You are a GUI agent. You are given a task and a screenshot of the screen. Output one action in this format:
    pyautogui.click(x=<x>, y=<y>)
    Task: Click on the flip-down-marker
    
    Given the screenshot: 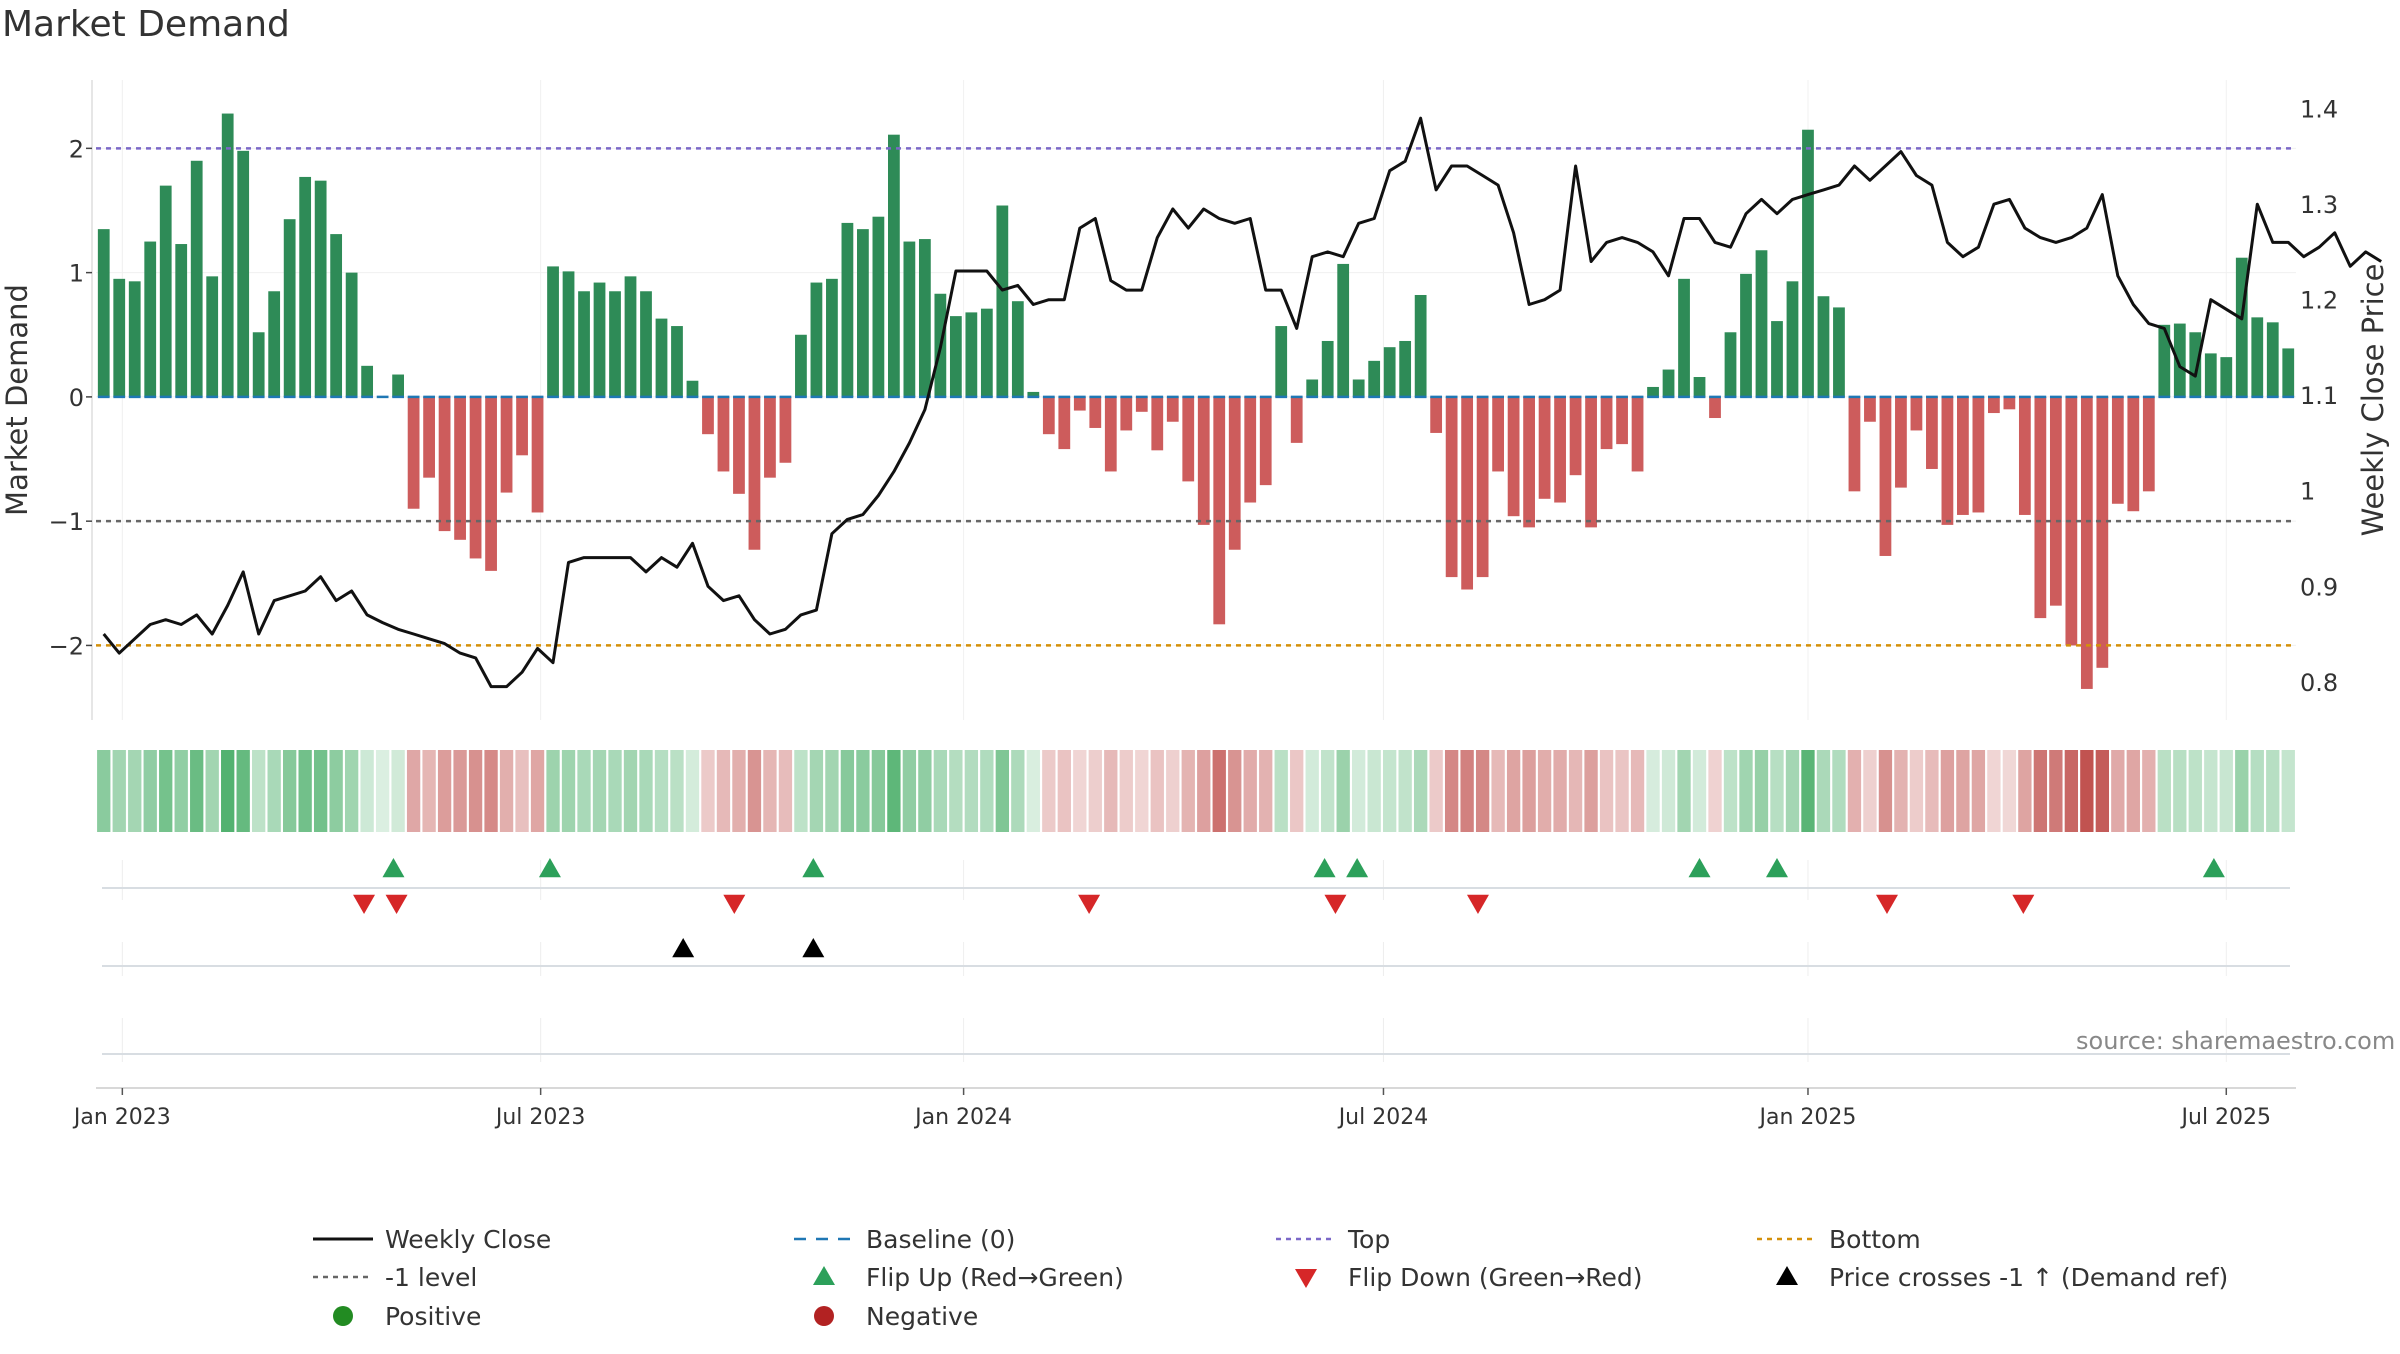 What is the action you would take?
    pyautogui.click(x=734, y=904)
    